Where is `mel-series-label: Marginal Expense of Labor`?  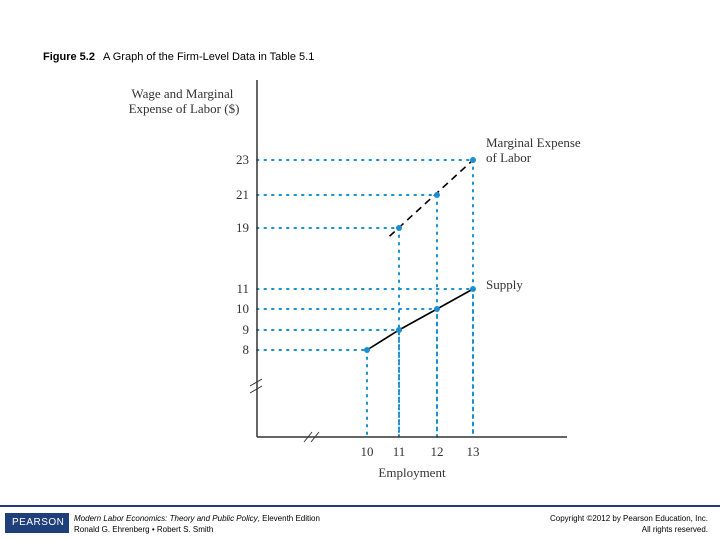
mel-series-label: Marginal Expense of Labor is located at coordinates (535, 150).